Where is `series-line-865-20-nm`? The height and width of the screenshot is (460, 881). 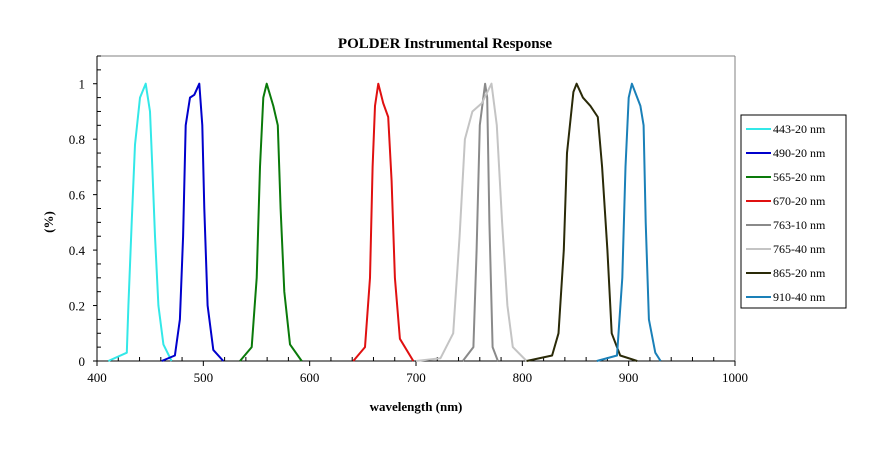
series-line-865-20-nm is located at coordinates (582, 222).